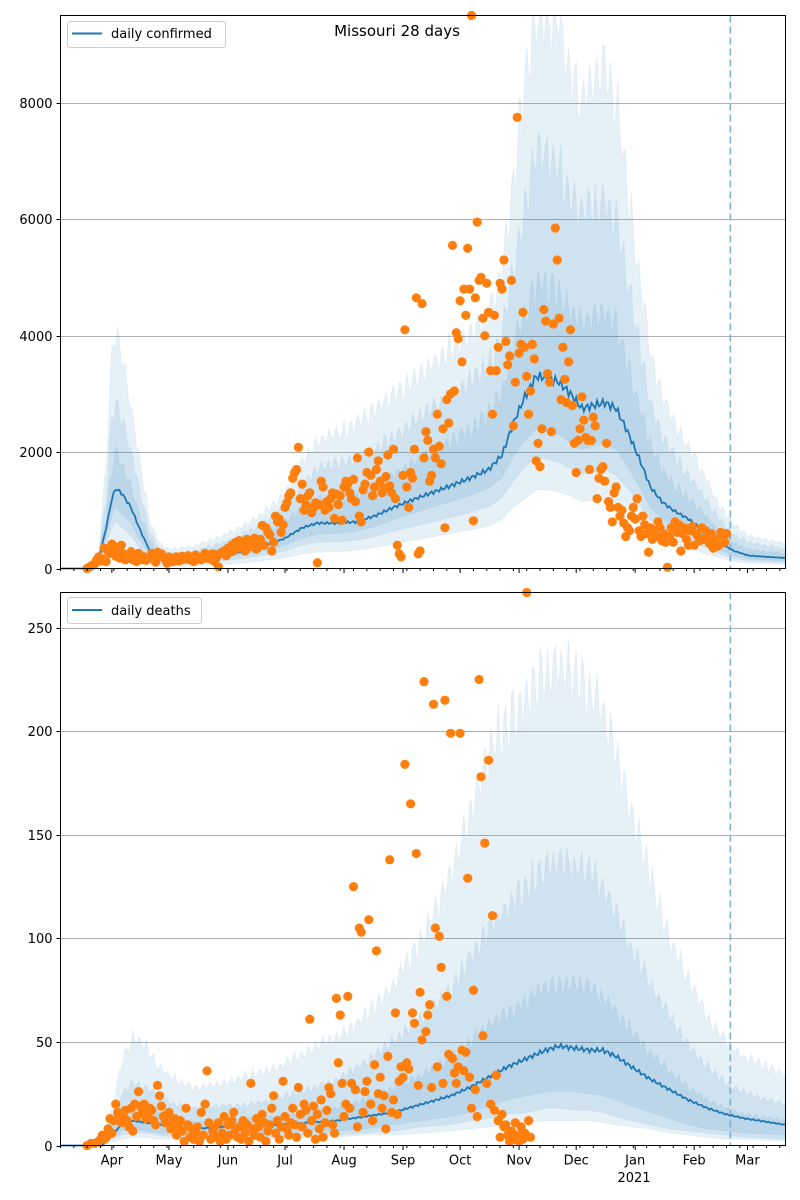 The width and height of the screenshot is (800, 1200). What do you see at coordinates (35, 453) in the screenshot?
I see `y-tick-label: 2000` at bounding box center [35, 453].